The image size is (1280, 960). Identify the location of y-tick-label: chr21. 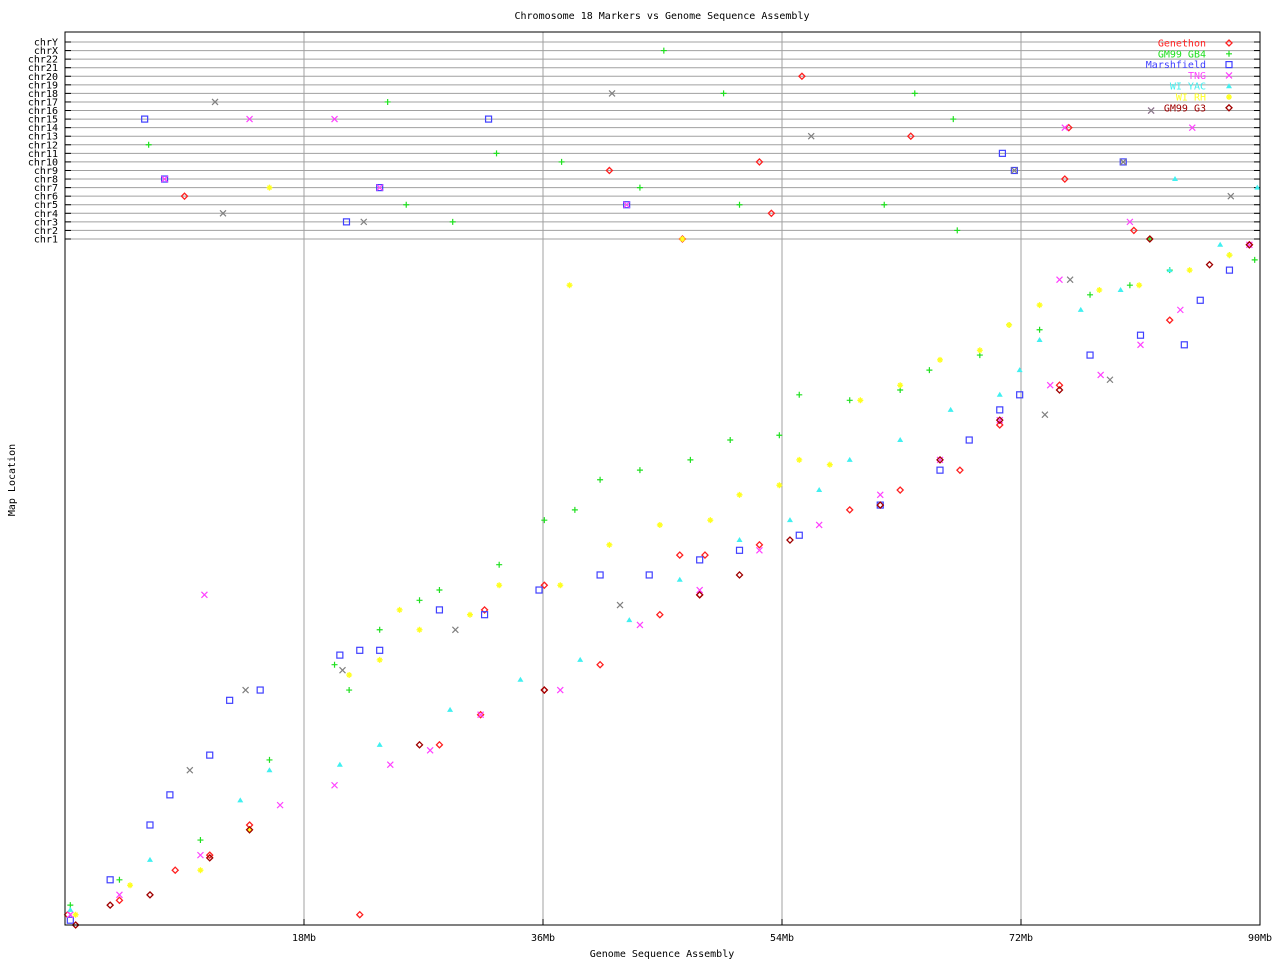
(43, 68).